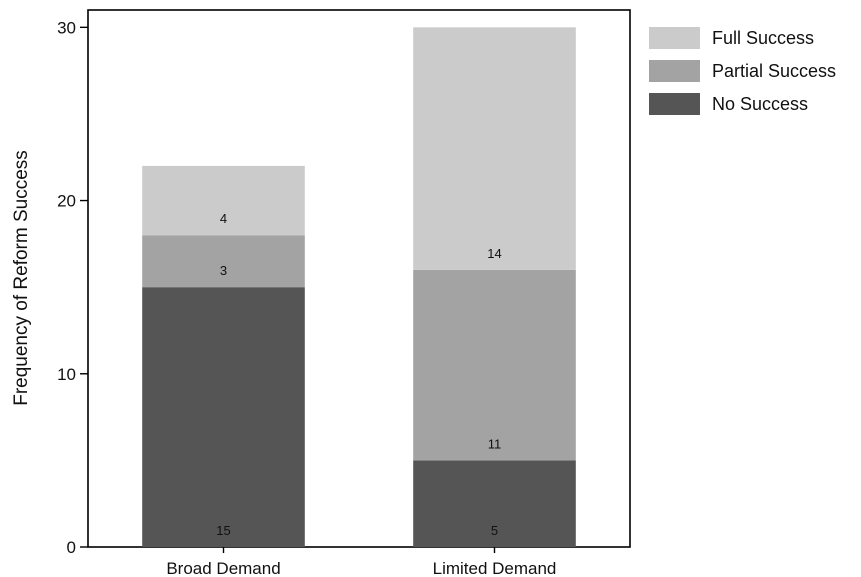 The width and height of the screenshot is (861, 577). What do you see at coordinates (72, 287) in the screenshot?
I see `y-axis: 0 10 20 30` at bounding box center [72, 287].